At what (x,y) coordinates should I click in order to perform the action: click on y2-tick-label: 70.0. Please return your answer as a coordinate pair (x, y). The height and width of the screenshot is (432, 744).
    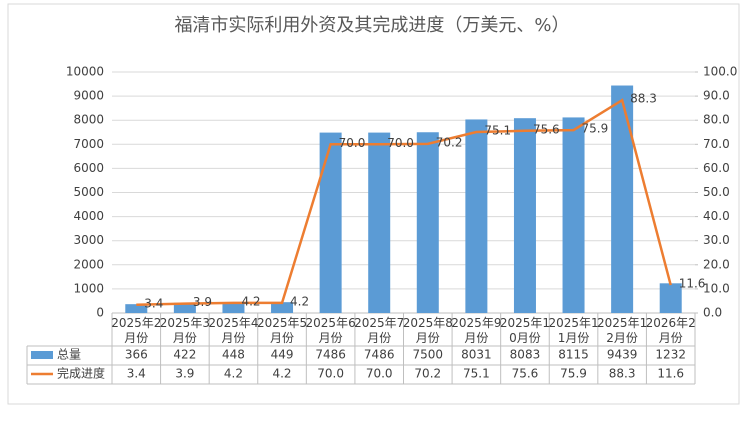
    Looking at the image, I should click on (716, 144).